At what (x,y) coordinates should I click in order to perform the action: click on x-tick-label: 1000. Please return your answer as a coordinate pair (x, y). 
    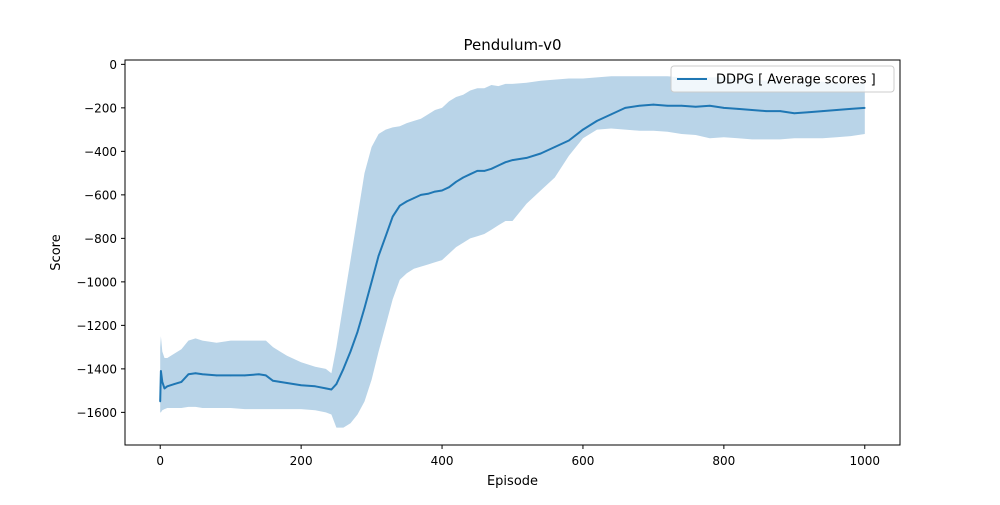
    Looking at the image, I should click on (864, 461).